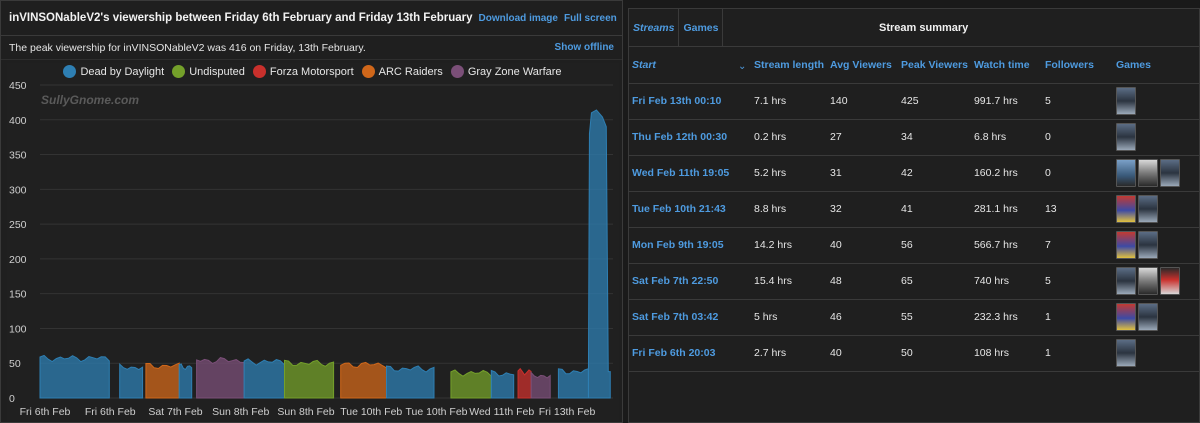 The height and width of the screenshot is (423, 1200). What do you see at coordinates (90, 100) in the screenshot?
I see `watermark: SullyGnome.com` at bounding box center [90, 100].